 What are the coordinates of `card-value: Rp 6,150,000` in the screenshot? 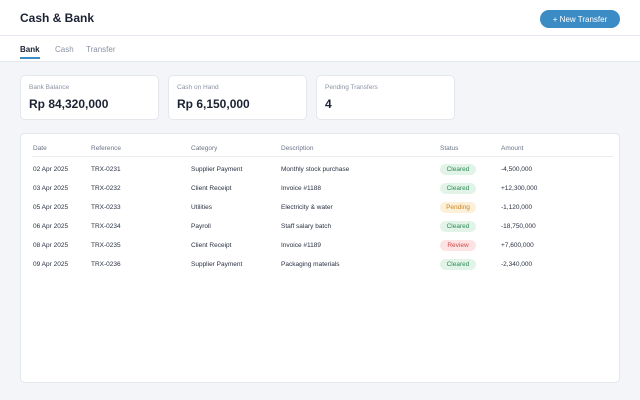 It's located at (213, 104).